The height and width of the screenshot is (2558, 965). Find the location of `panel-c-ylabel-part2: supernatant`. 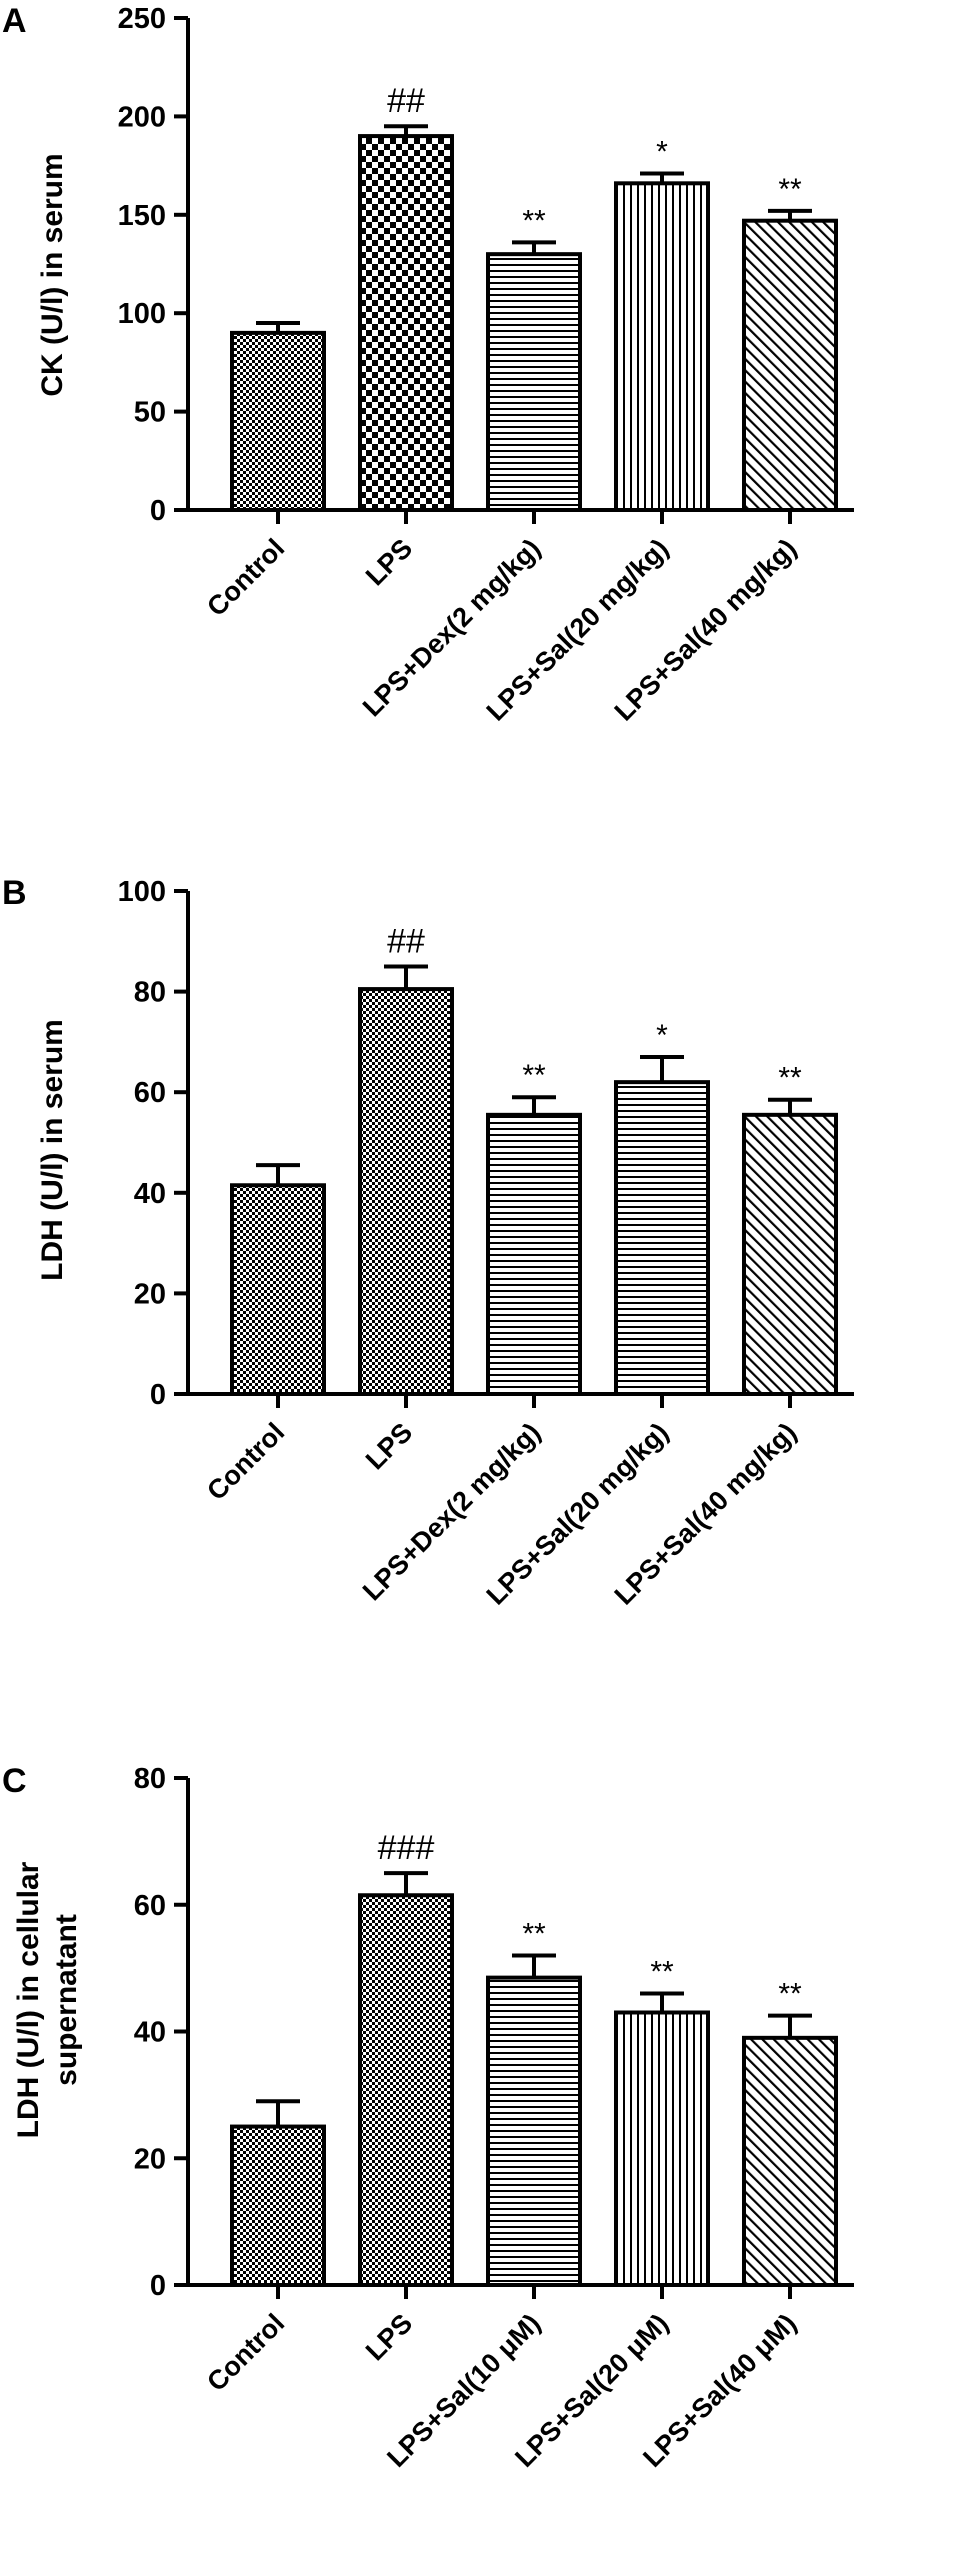

panel-c-ylabel-part2: supernatant is located at coordinates (66, 2000).